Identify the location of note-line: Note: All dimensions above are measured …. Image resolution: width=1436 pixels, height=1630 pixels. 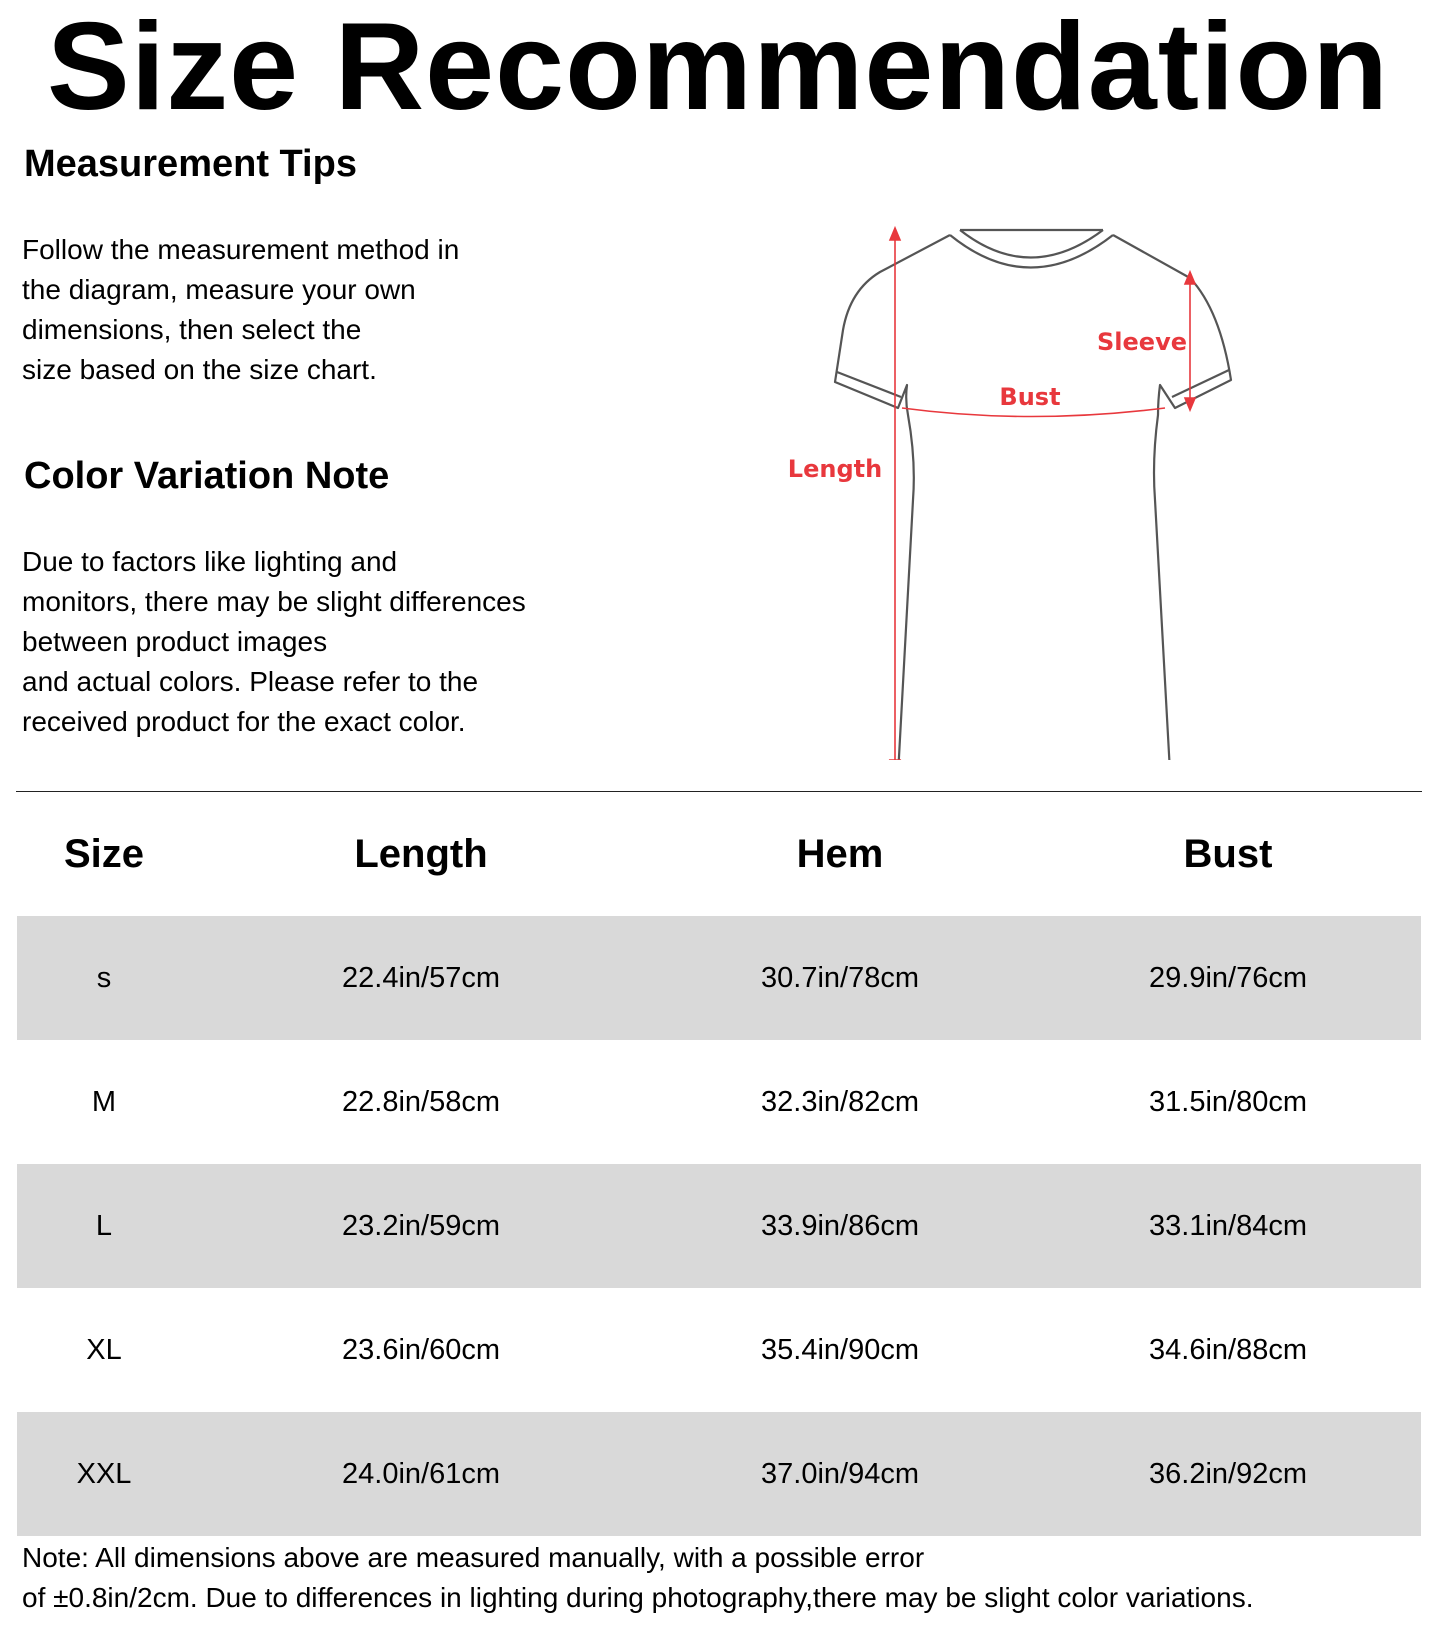
(473, 1557).